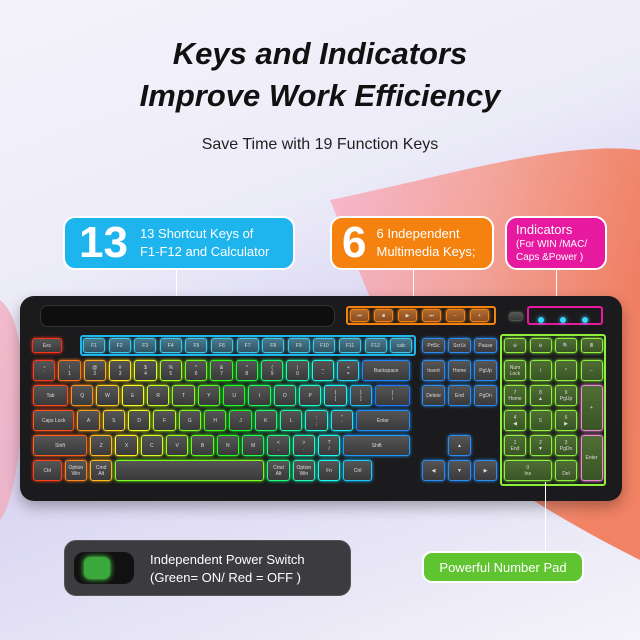 Image resolution: width=640 pixels, height=640 pixels. What do you see at coordinates (54, 420) in the screenshot?
I see `key-caps-lock: Caps Lock` at bounding box center [54, 420].